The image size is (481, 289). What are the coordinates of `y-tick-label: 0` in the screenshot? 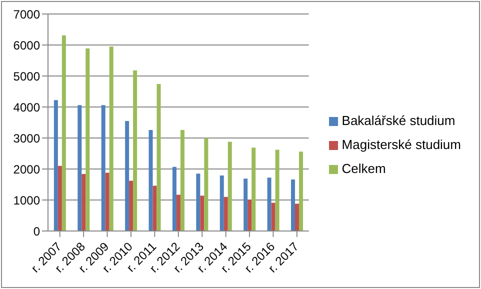 It's located at (36, 231).